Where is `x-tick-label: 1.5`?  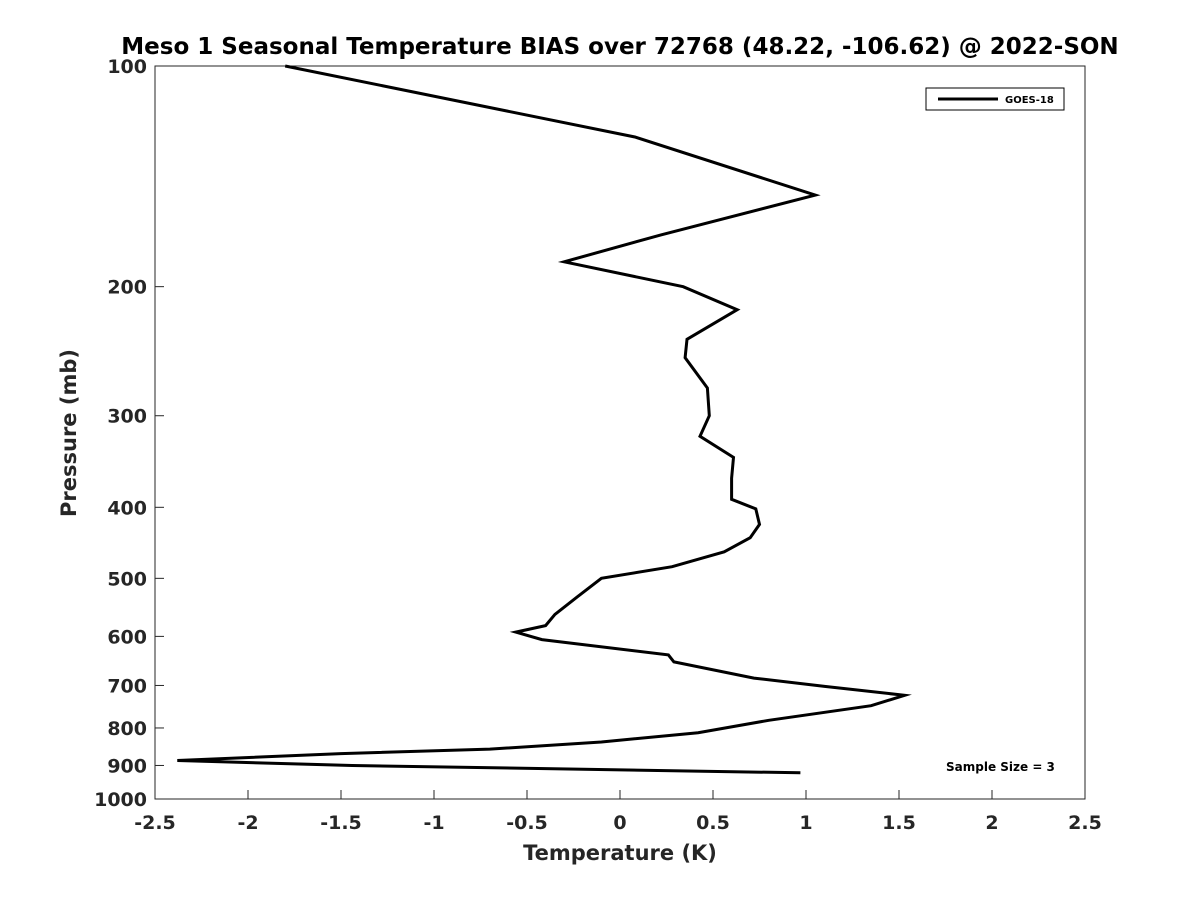
x-tick-label: 1.5 is located at coordinates (899, 823).